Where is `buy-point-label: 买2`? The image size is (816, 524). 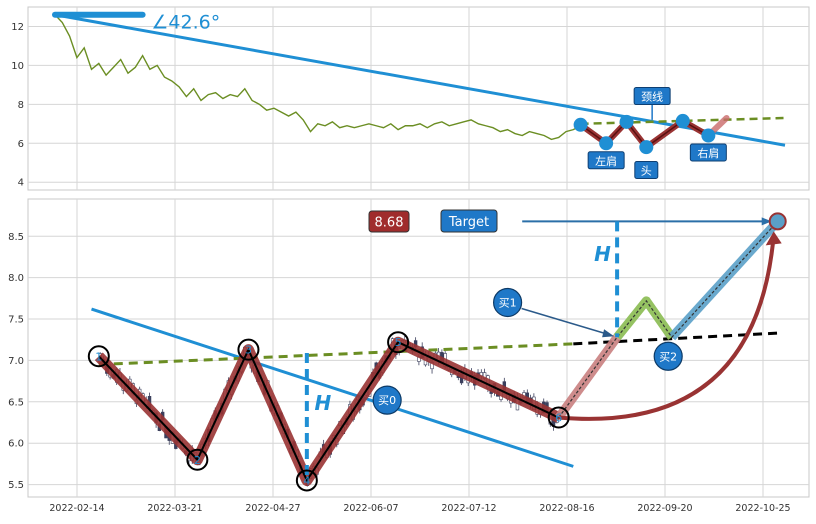
buy-point-label: 买2 is located at coordinates (668, 356).